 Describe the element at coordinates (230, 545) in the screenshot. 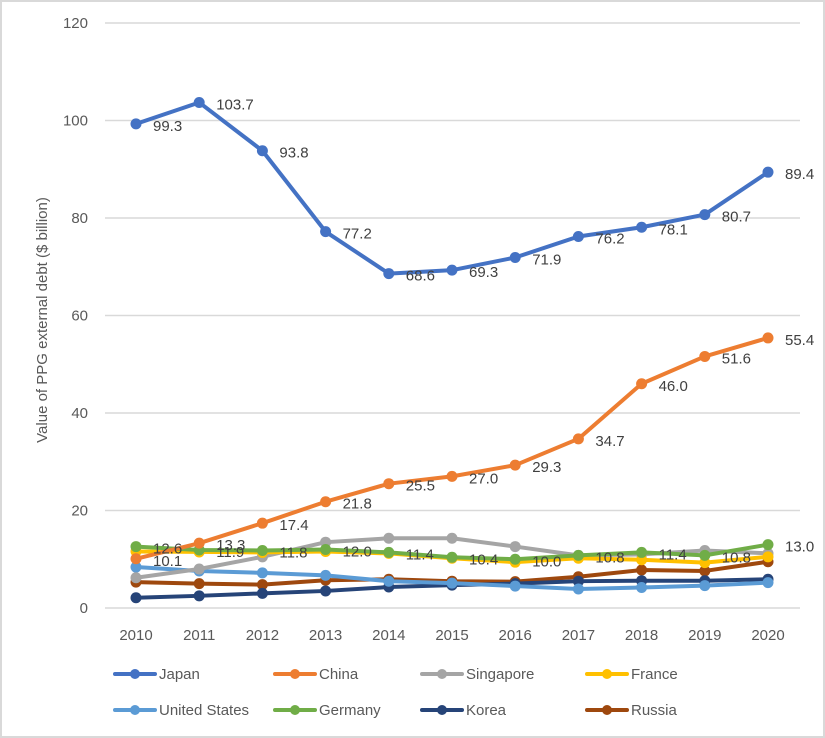

I see `data-label: 13.3` at that location.